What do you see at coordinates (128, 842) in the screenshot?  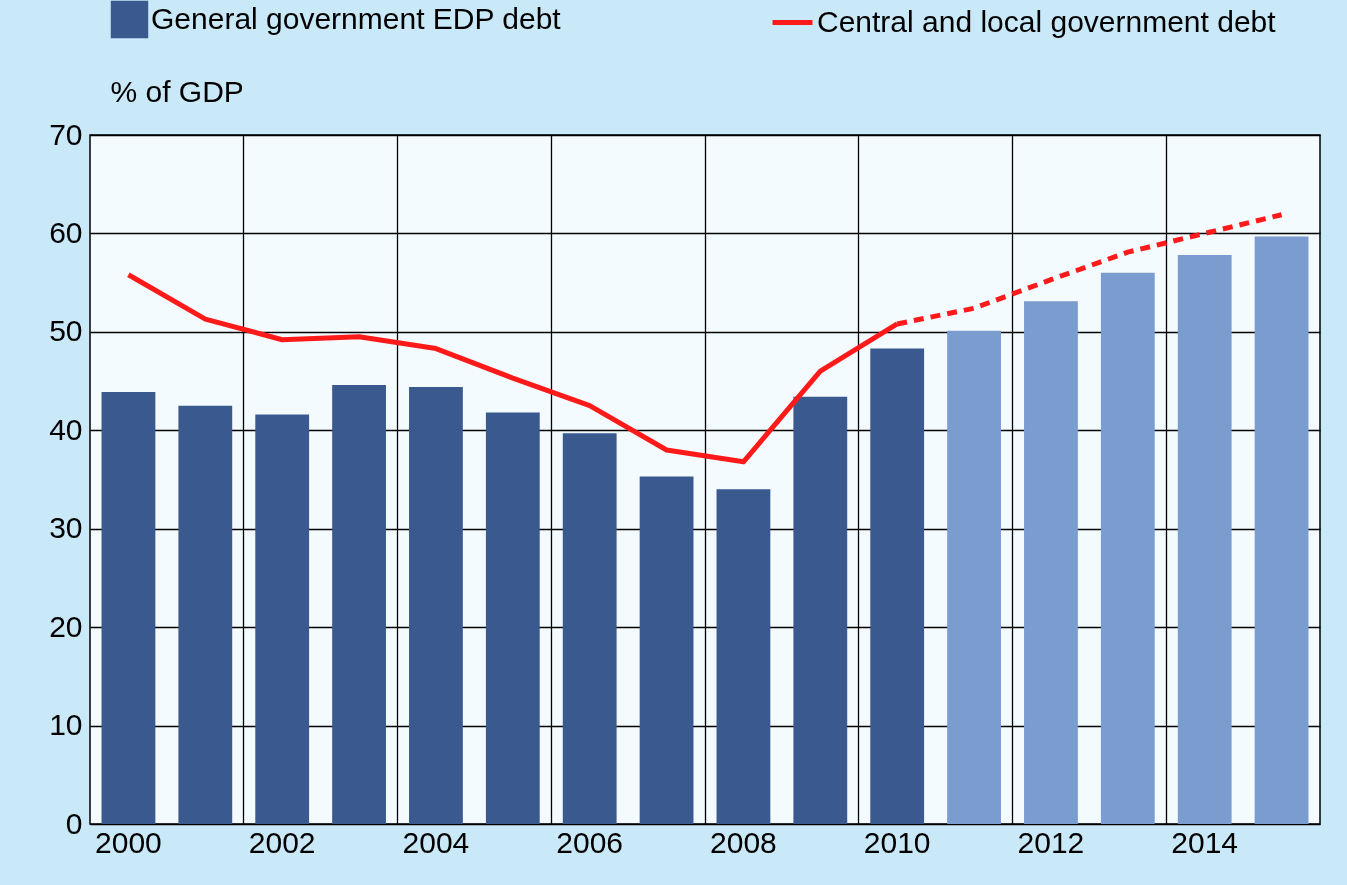 I see `x-tick-label: 2000` at bounding box center [128, 842].